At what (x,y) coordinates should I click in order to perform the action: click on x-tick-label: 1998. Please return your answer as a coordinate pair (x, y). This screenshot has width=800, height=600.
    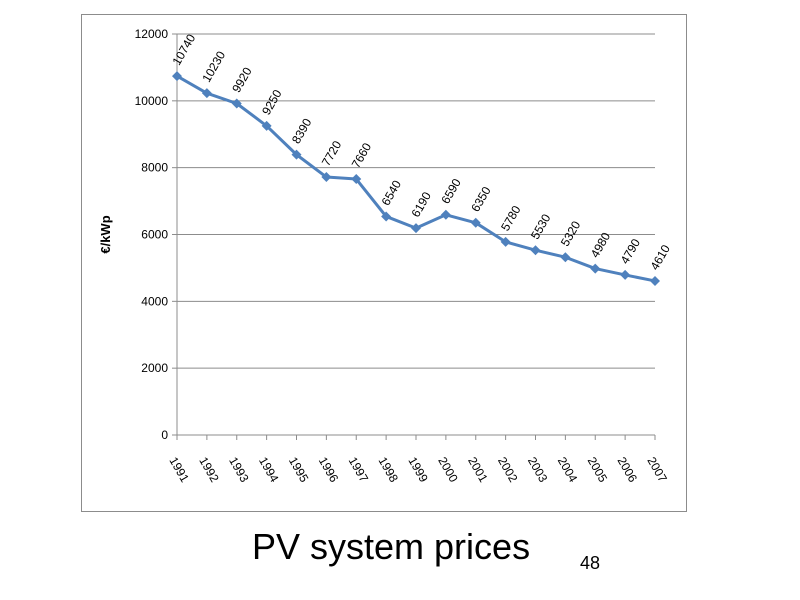
    Looking at the image, I should click on (389, 470).